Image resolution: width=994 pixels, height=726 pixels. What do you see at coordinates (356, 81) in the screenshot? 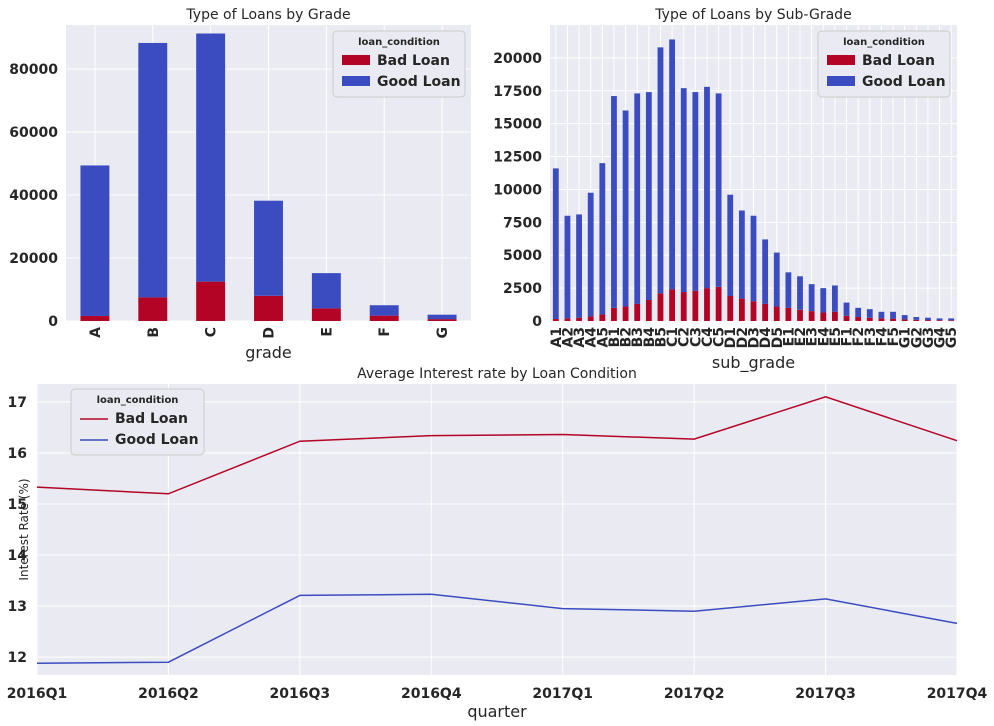
I see `legend-swatch-good` at bounding box center [356, 81].